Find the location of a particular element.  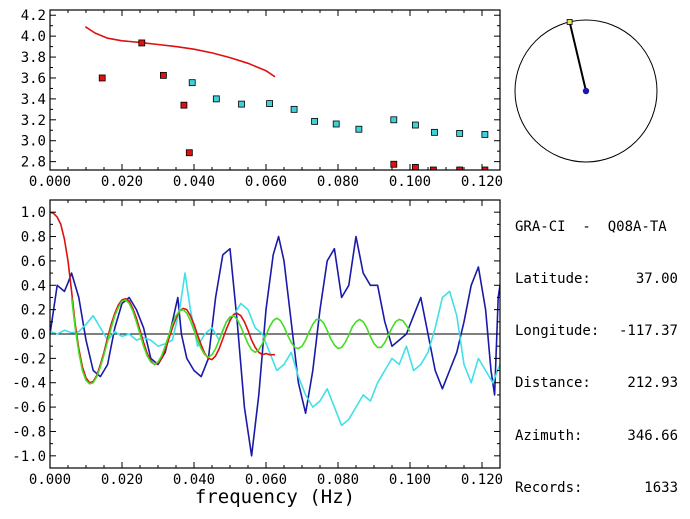

y-tick-label: 1.0 is located at coordinates (33, 213).